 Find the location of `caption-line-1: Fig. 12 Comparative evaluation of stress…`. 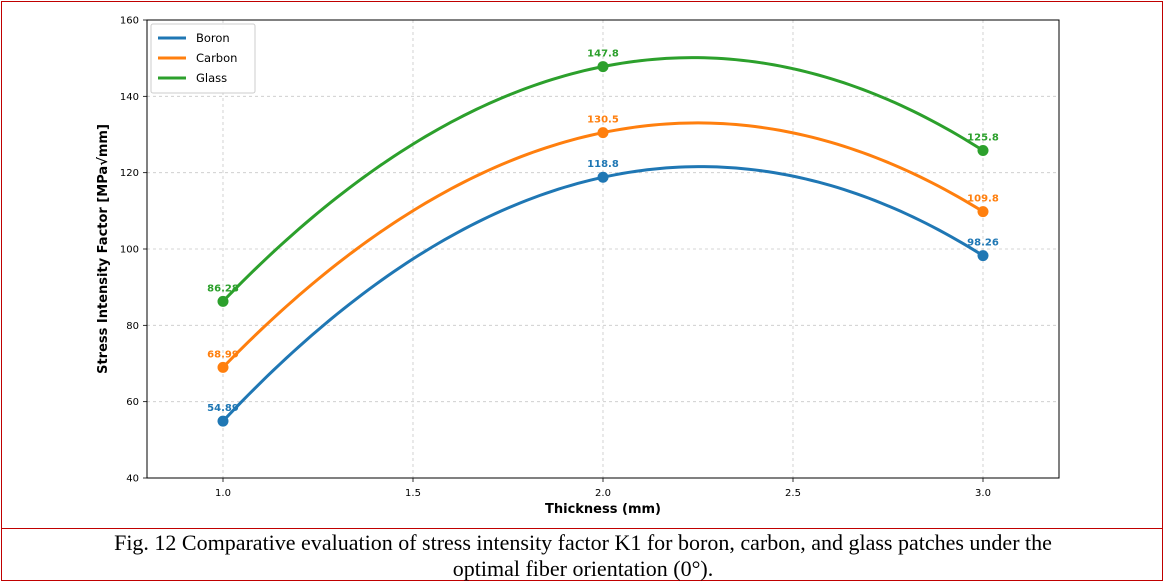

caption-line-1: Fig. 12 Comparative evaluation of stress… is located at coordinates (583, 542).